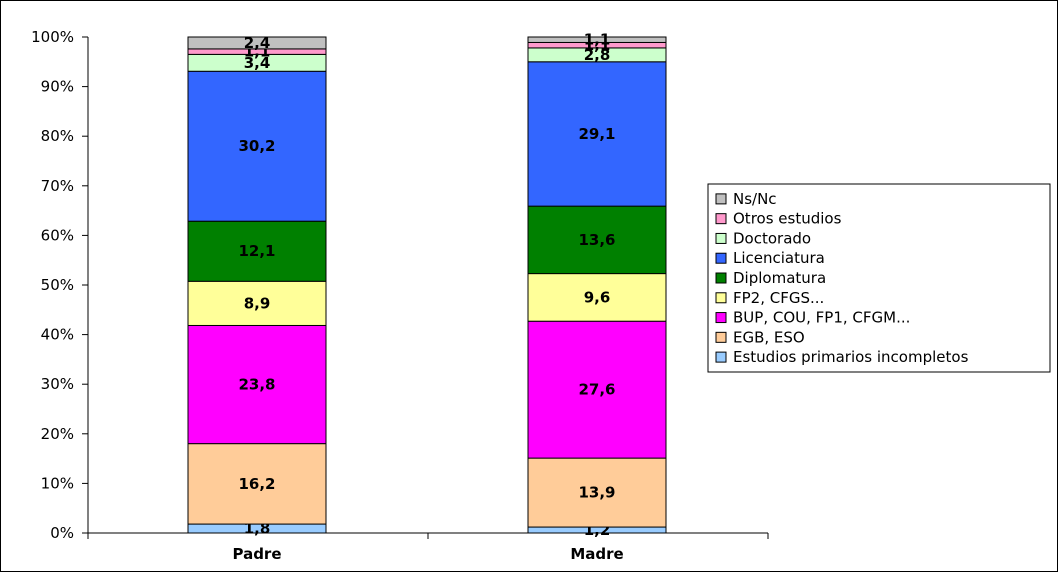 The width and height of the screenshot is (1058, 576). I want to click on y-tick-label: 30%, so click(57, 384).